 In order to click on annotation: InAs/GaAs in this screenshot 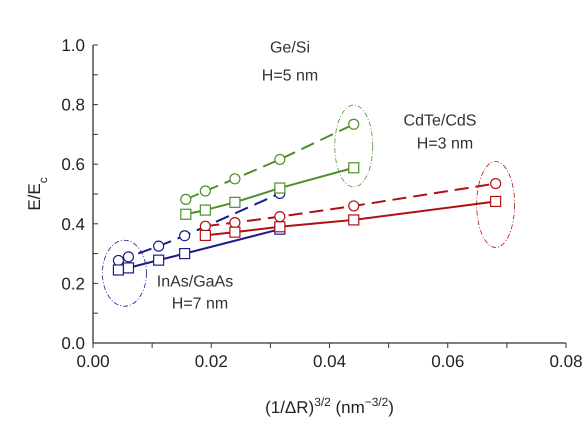, I will do `click(195, 282)`.